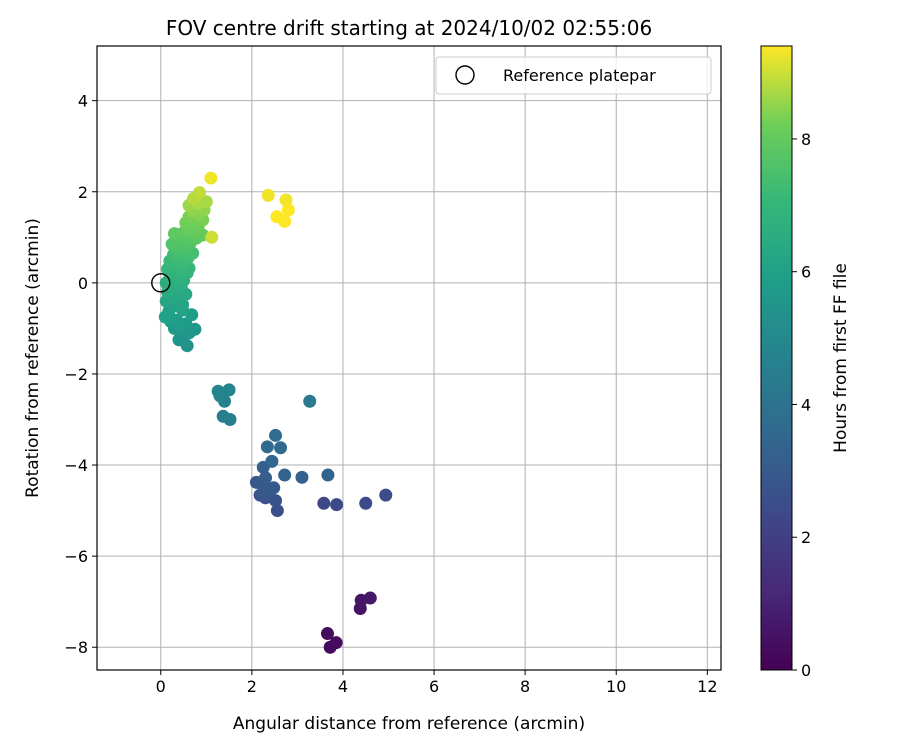  I want to click on colorbar-gradient, so click(776, 358).